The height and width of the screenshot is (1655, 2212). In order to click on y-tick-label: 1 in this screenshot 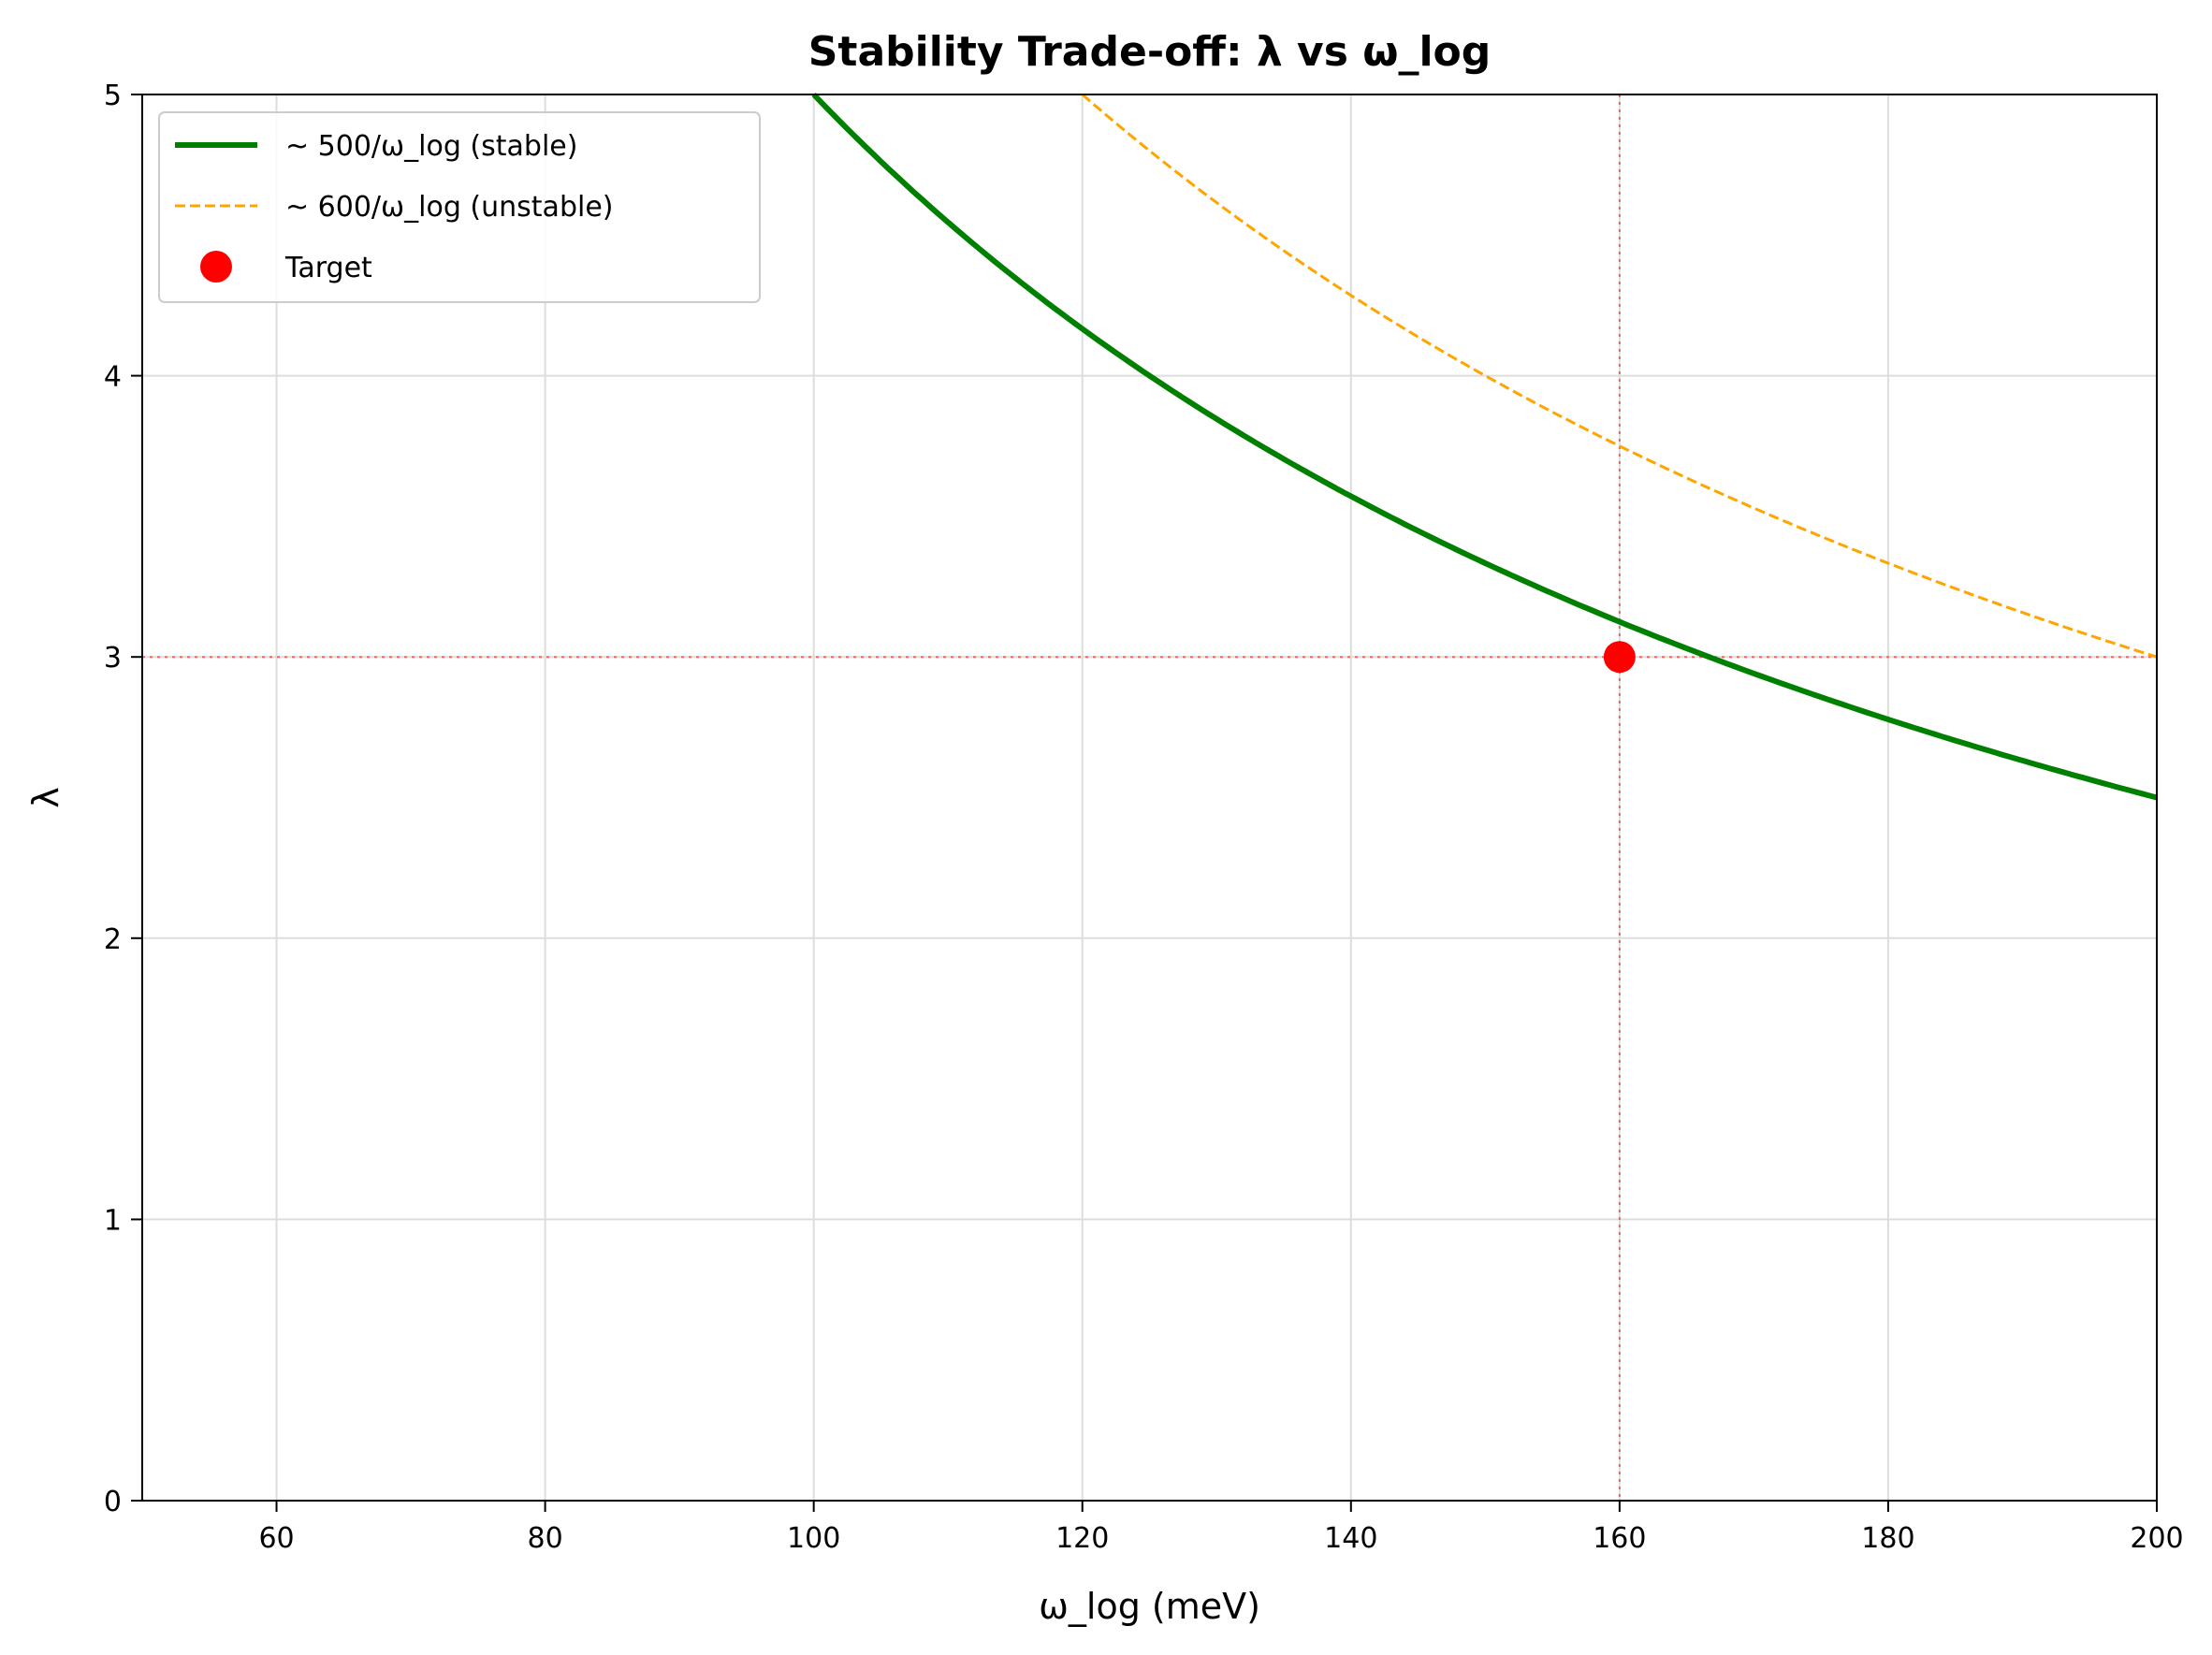, I will do `click(113, 1220)`.